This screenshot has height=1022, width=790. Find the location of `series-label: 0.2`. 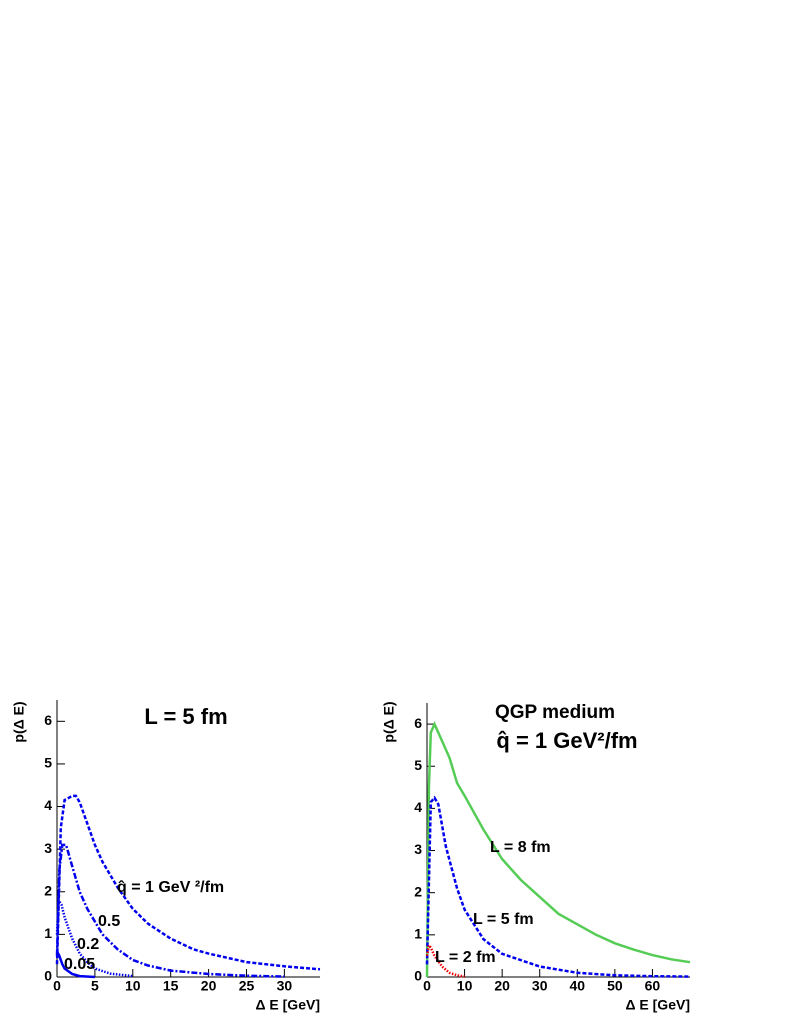

series-label: 0.2 is located at coordinates (88, 944).